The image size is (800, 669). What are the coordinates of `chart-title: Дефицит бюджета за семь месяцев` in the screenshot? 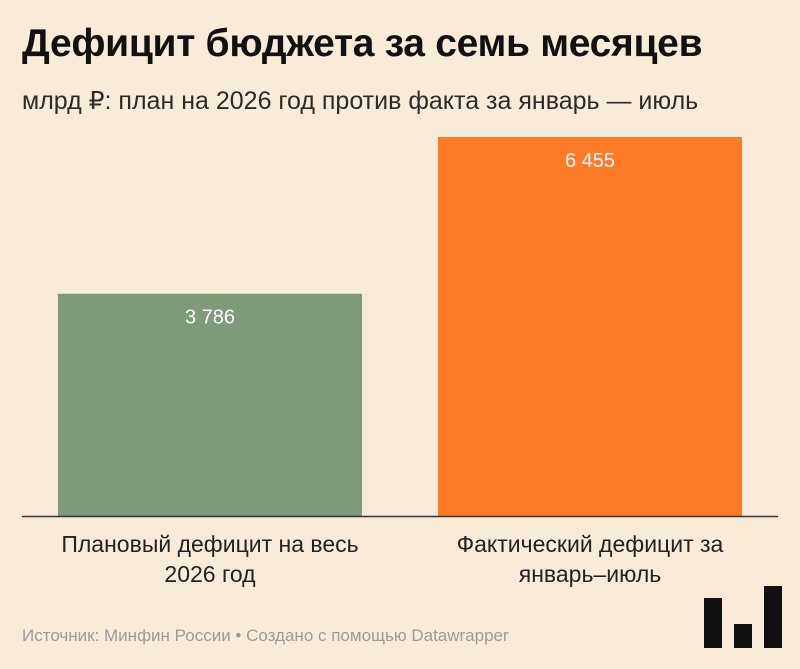 It's located at (362, 43).